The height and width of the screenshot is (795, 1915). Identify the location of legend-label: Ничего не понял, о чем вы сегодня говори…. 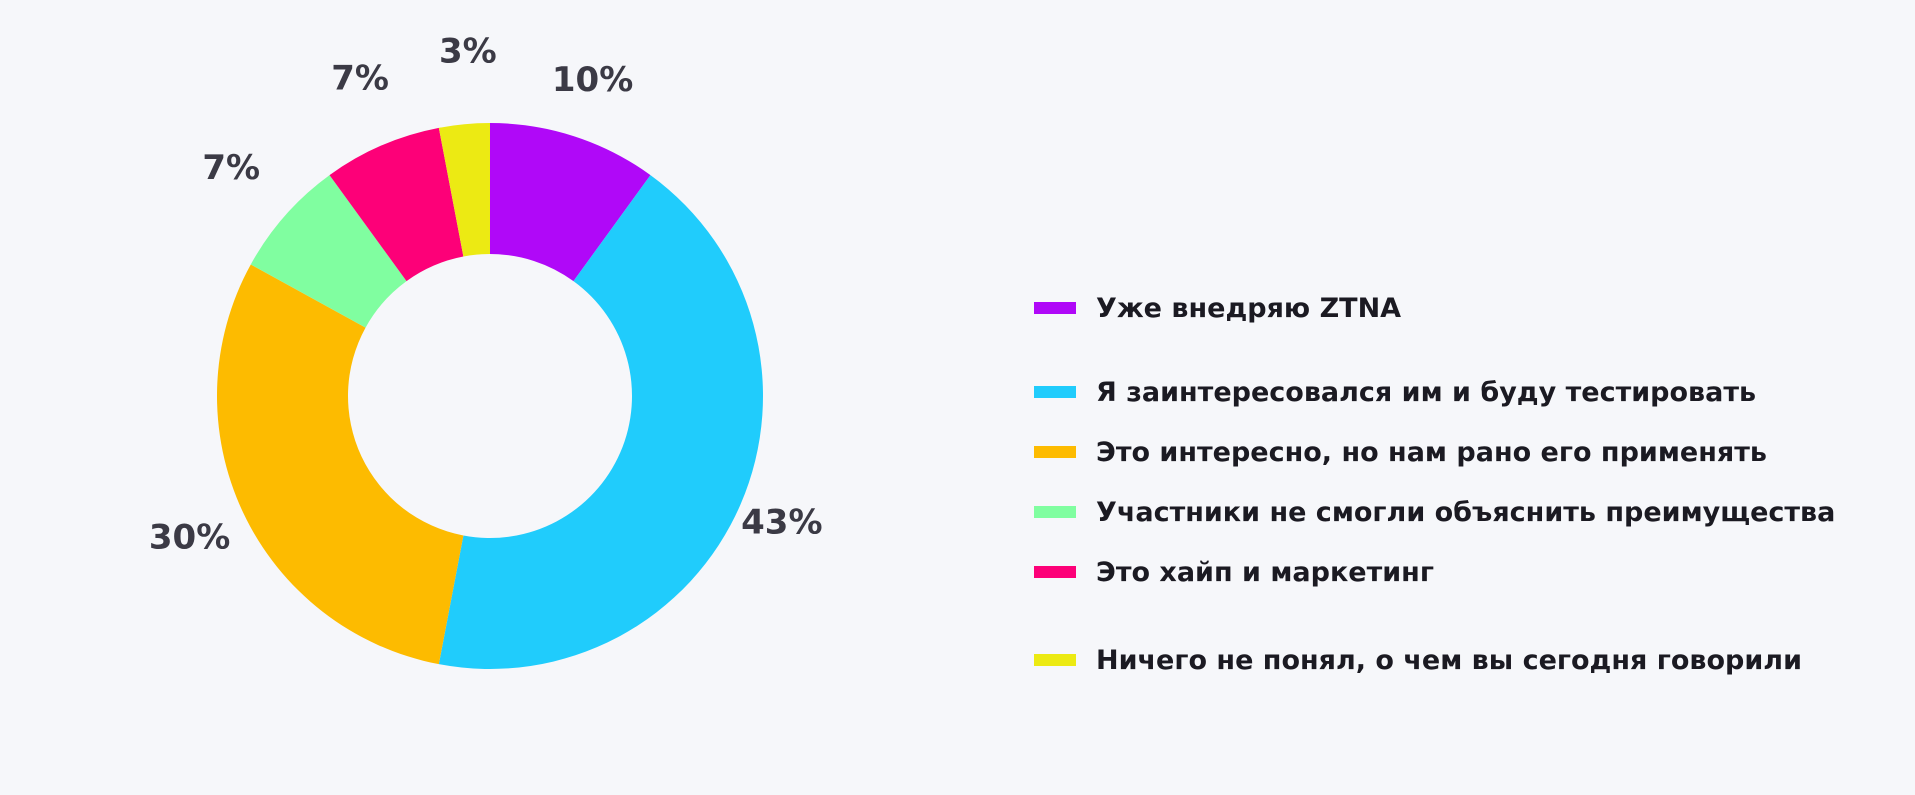
(1449, 660).